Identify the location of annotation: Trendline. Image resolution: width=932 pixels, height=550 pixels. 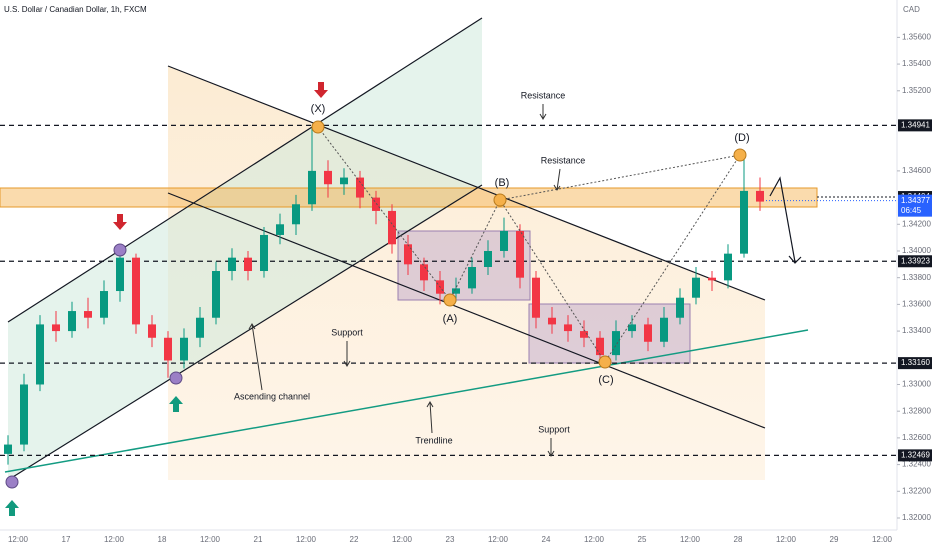
(433, 440).